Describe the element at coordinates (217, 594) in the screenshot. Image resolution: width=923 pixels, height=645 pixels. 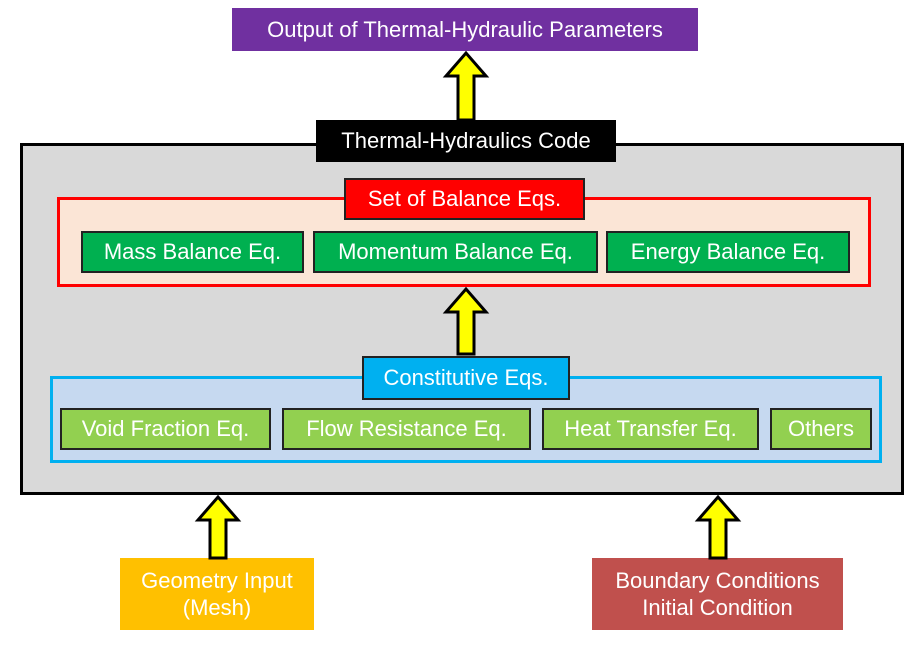
I see `geometry-input-box: Geometry Input (Mesh)` at that location.